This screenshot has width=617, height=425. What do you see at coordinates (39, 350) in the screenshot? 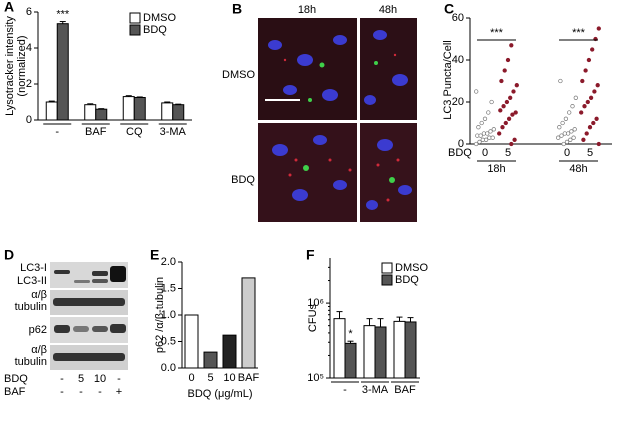
I see `band-label: α/β` at bounding box center [39, 350].